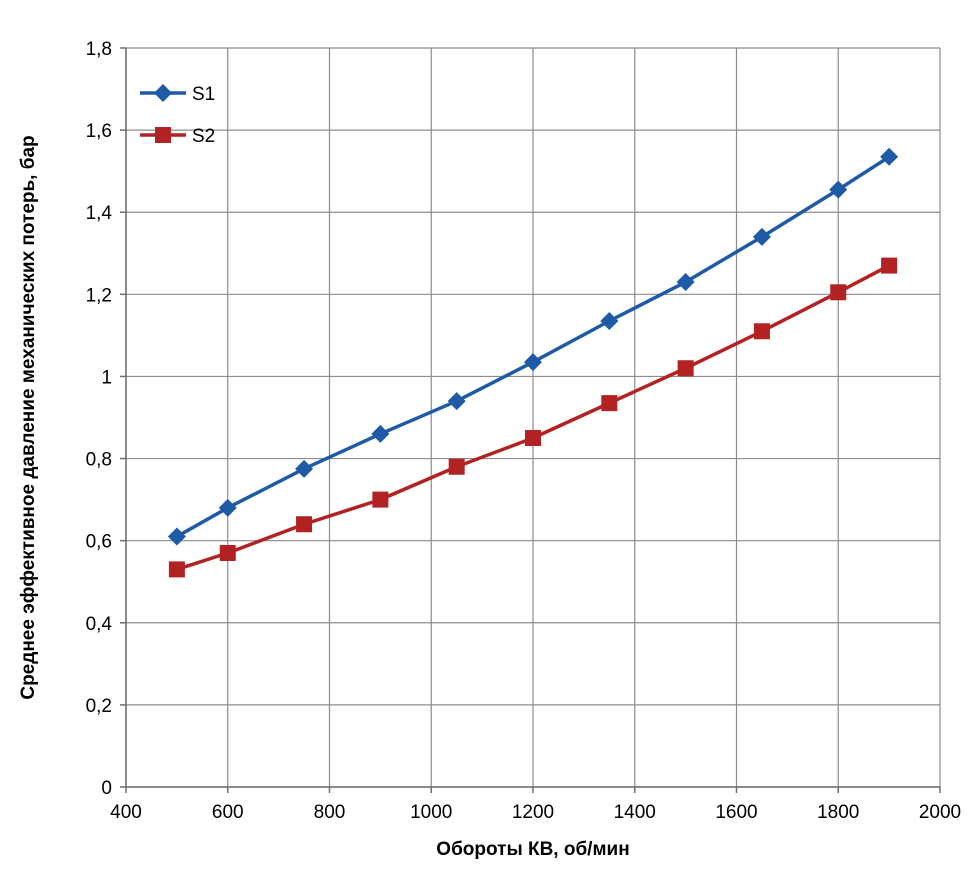 This screenshot has width=980, height=886. What do you see at coordinates (106, 788) in the screenshot?
I see `y-tick-label: 0` at bounding box center [106, 788].